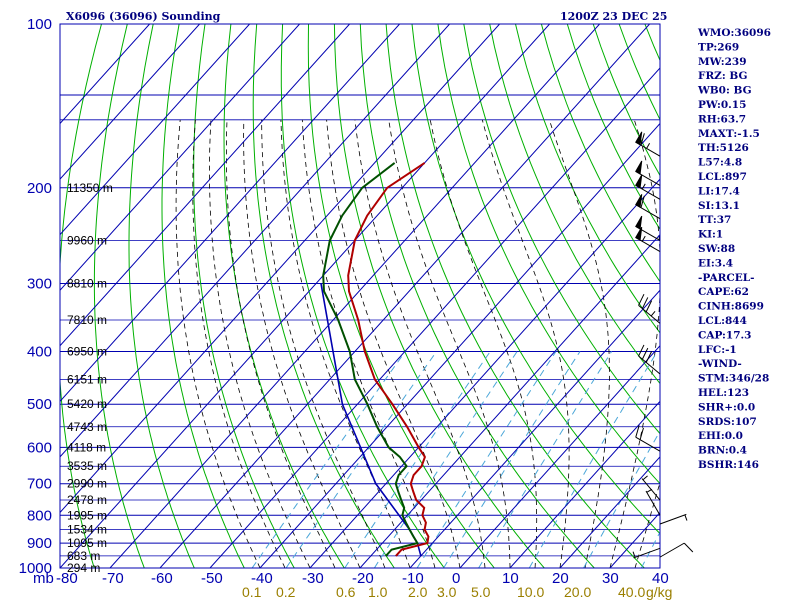 This screenshot has height=600, width=800. Describe the element at coordinates (39, 24) in the screenshot. I see `pressure-tick-label: 100` at that location.